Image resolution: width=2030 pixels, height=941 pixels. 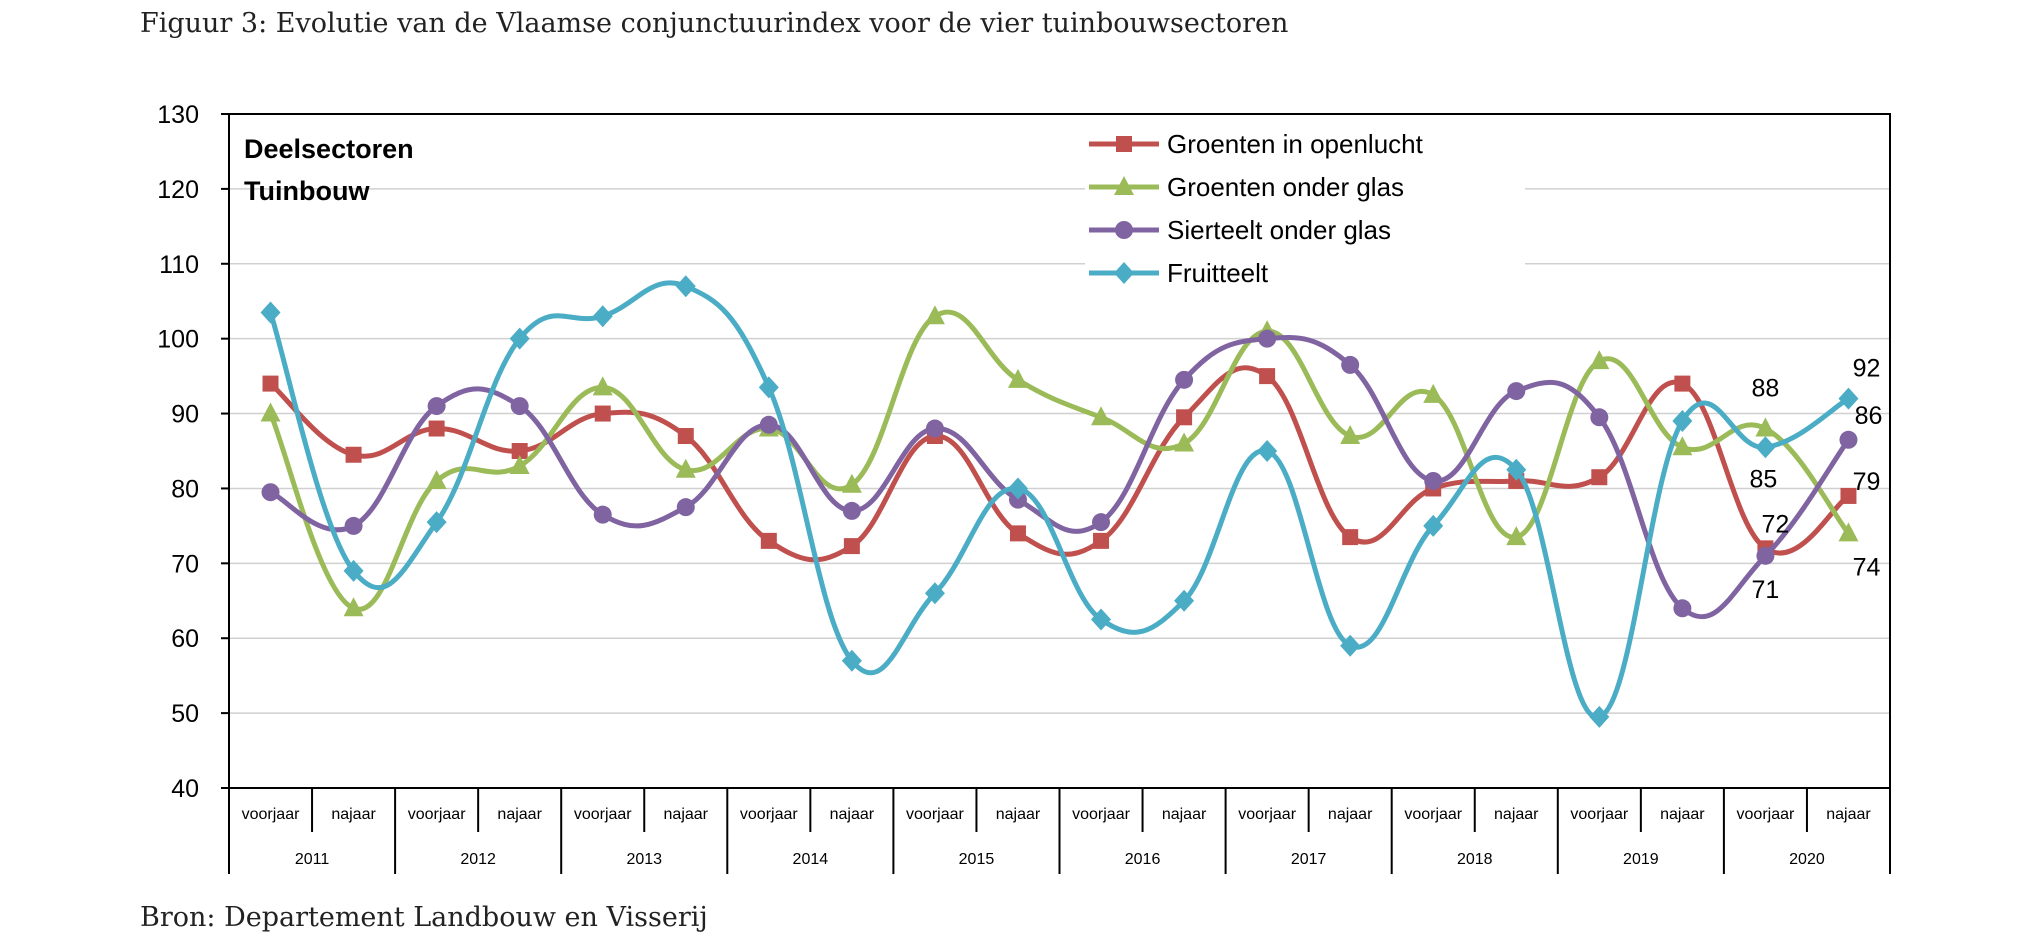 I want to click on y-tick-label: 120, so click(x=178, y=190).